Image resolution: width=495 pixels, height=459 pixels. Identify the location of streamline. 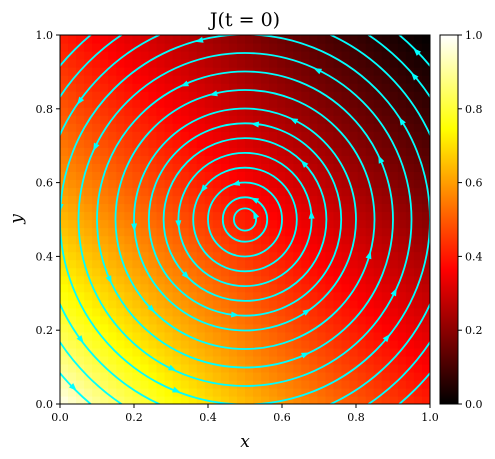
(245, 219).